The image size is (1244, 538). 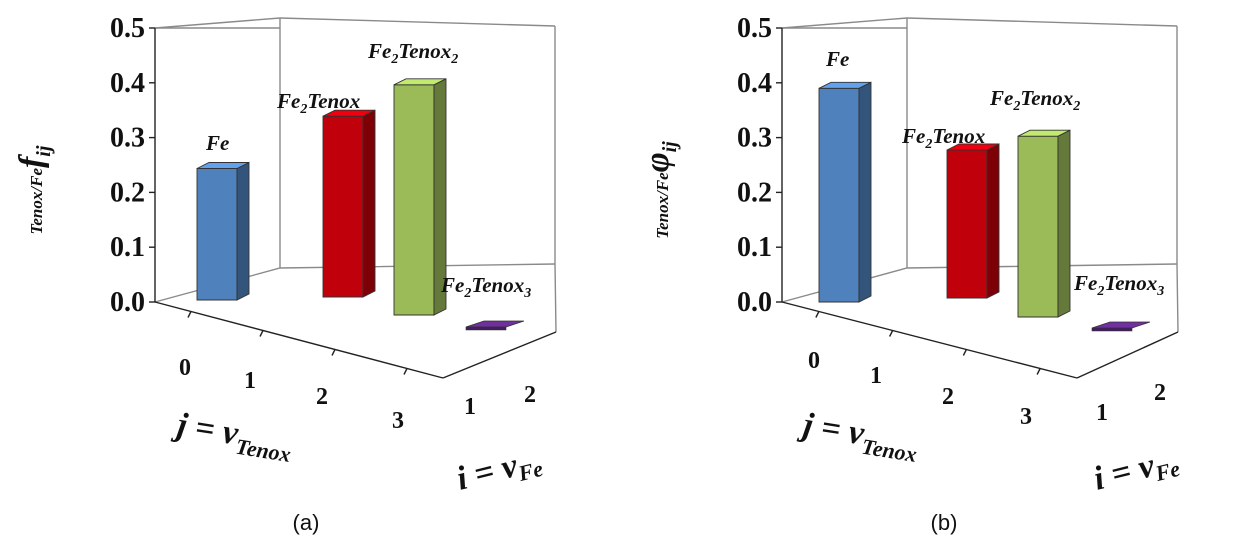 What do you see at coordinates (944, 522) in the screenshot?
I see `panel-caption: (b)` at bounding box center [944, 522].